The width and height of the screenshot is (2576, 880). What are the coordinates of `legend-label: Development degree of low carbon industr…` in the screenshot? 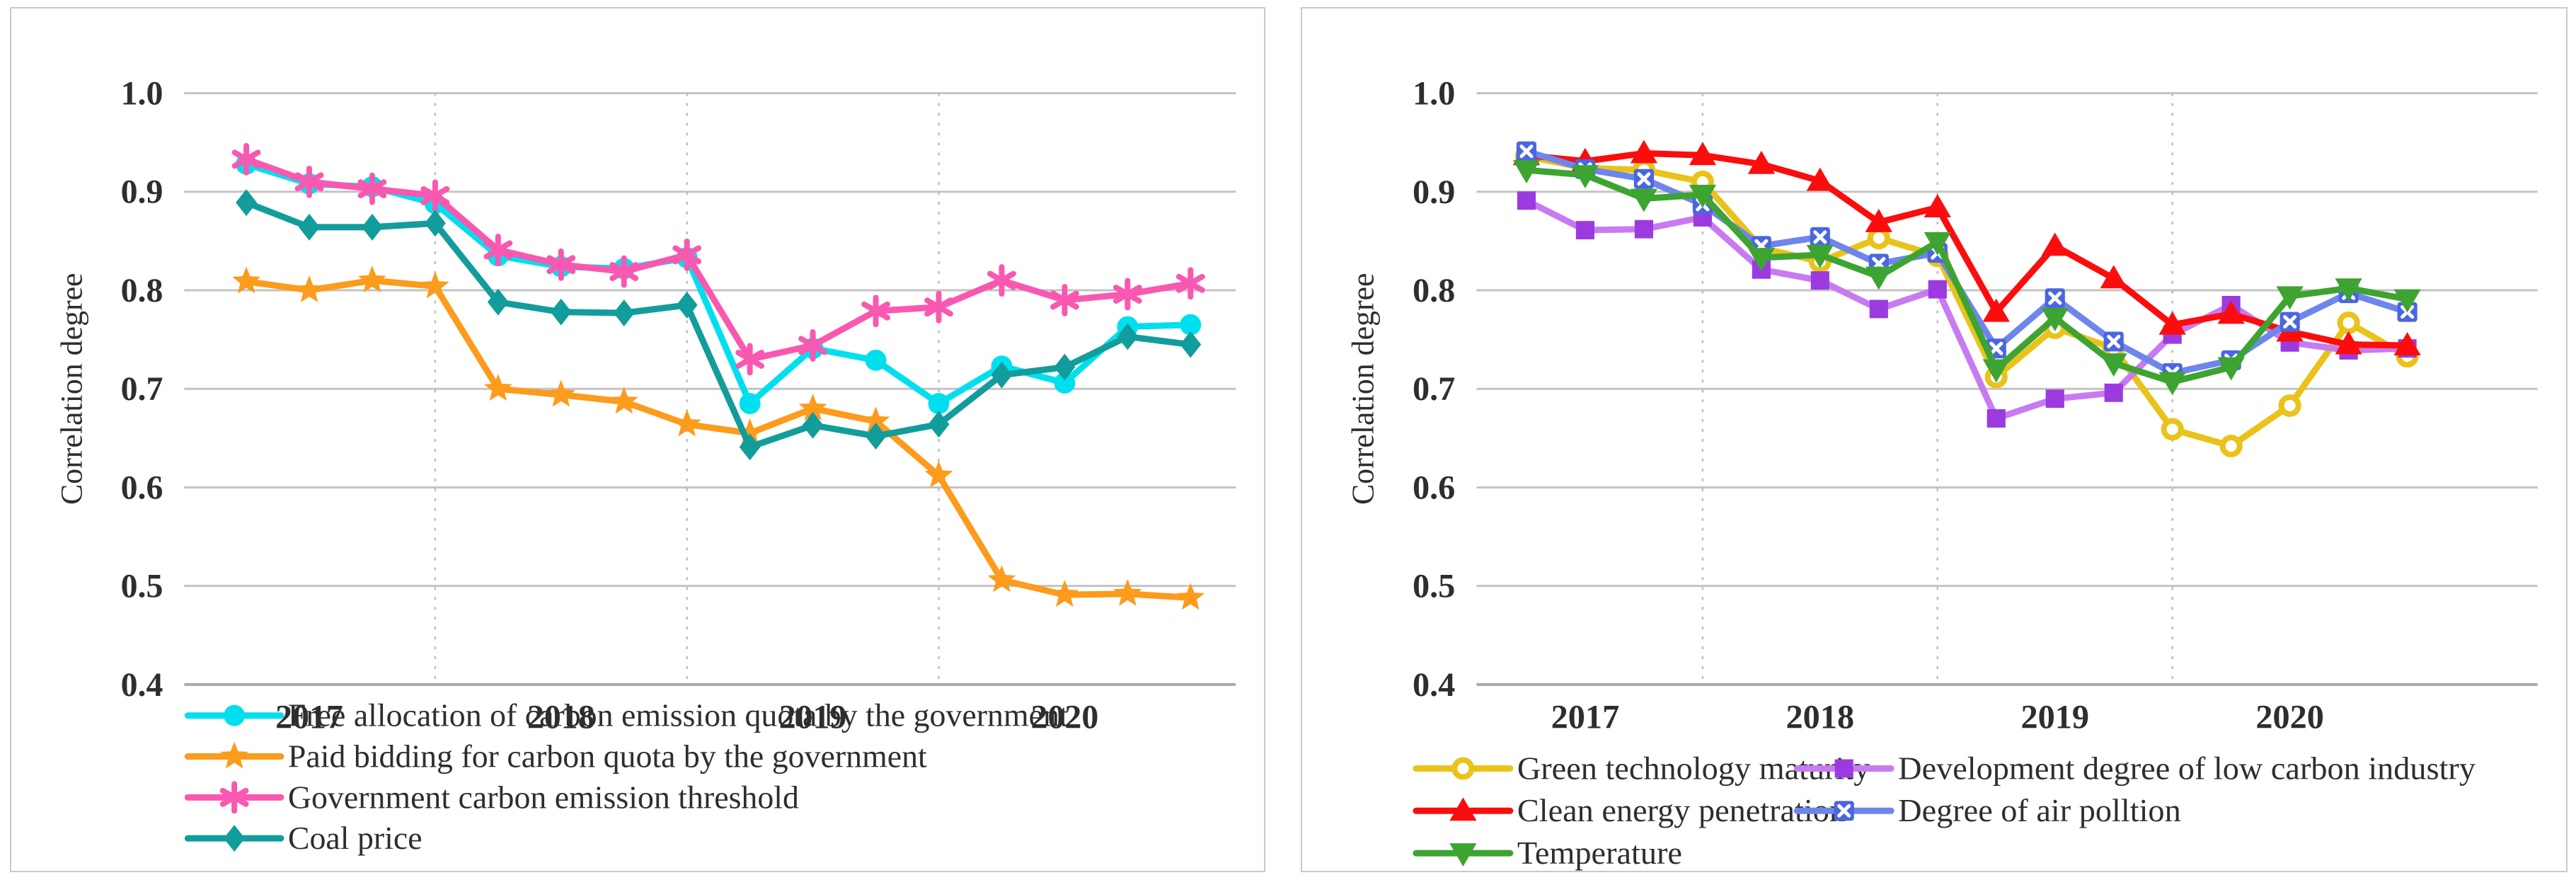 It's located at (2187, 769).